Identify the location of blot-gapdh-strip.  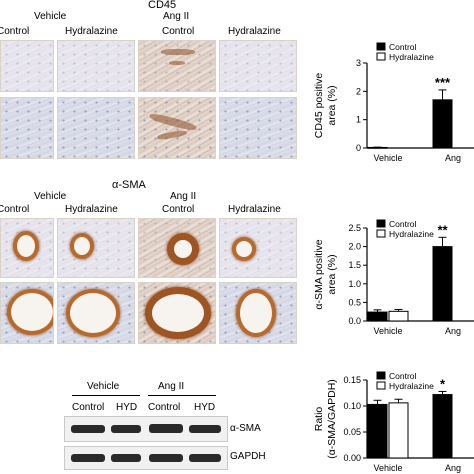
(146, 458).